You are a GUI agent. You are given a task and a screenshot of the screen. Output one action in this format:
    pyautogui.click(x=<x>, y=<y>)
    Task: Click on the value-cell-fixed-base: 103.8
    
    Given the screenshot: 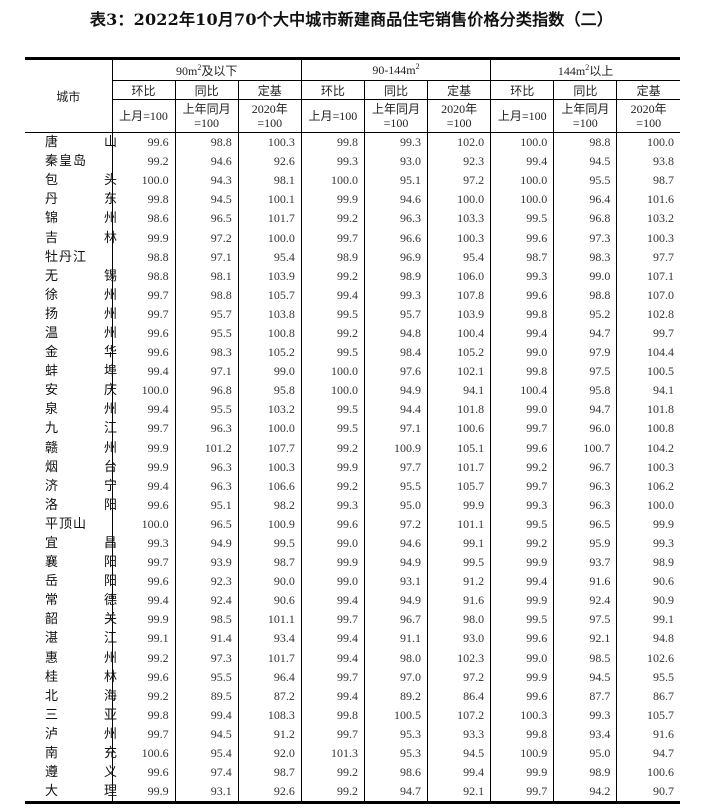 What is the action you would take?
    pyautogui.click(x=269, y=314)
    